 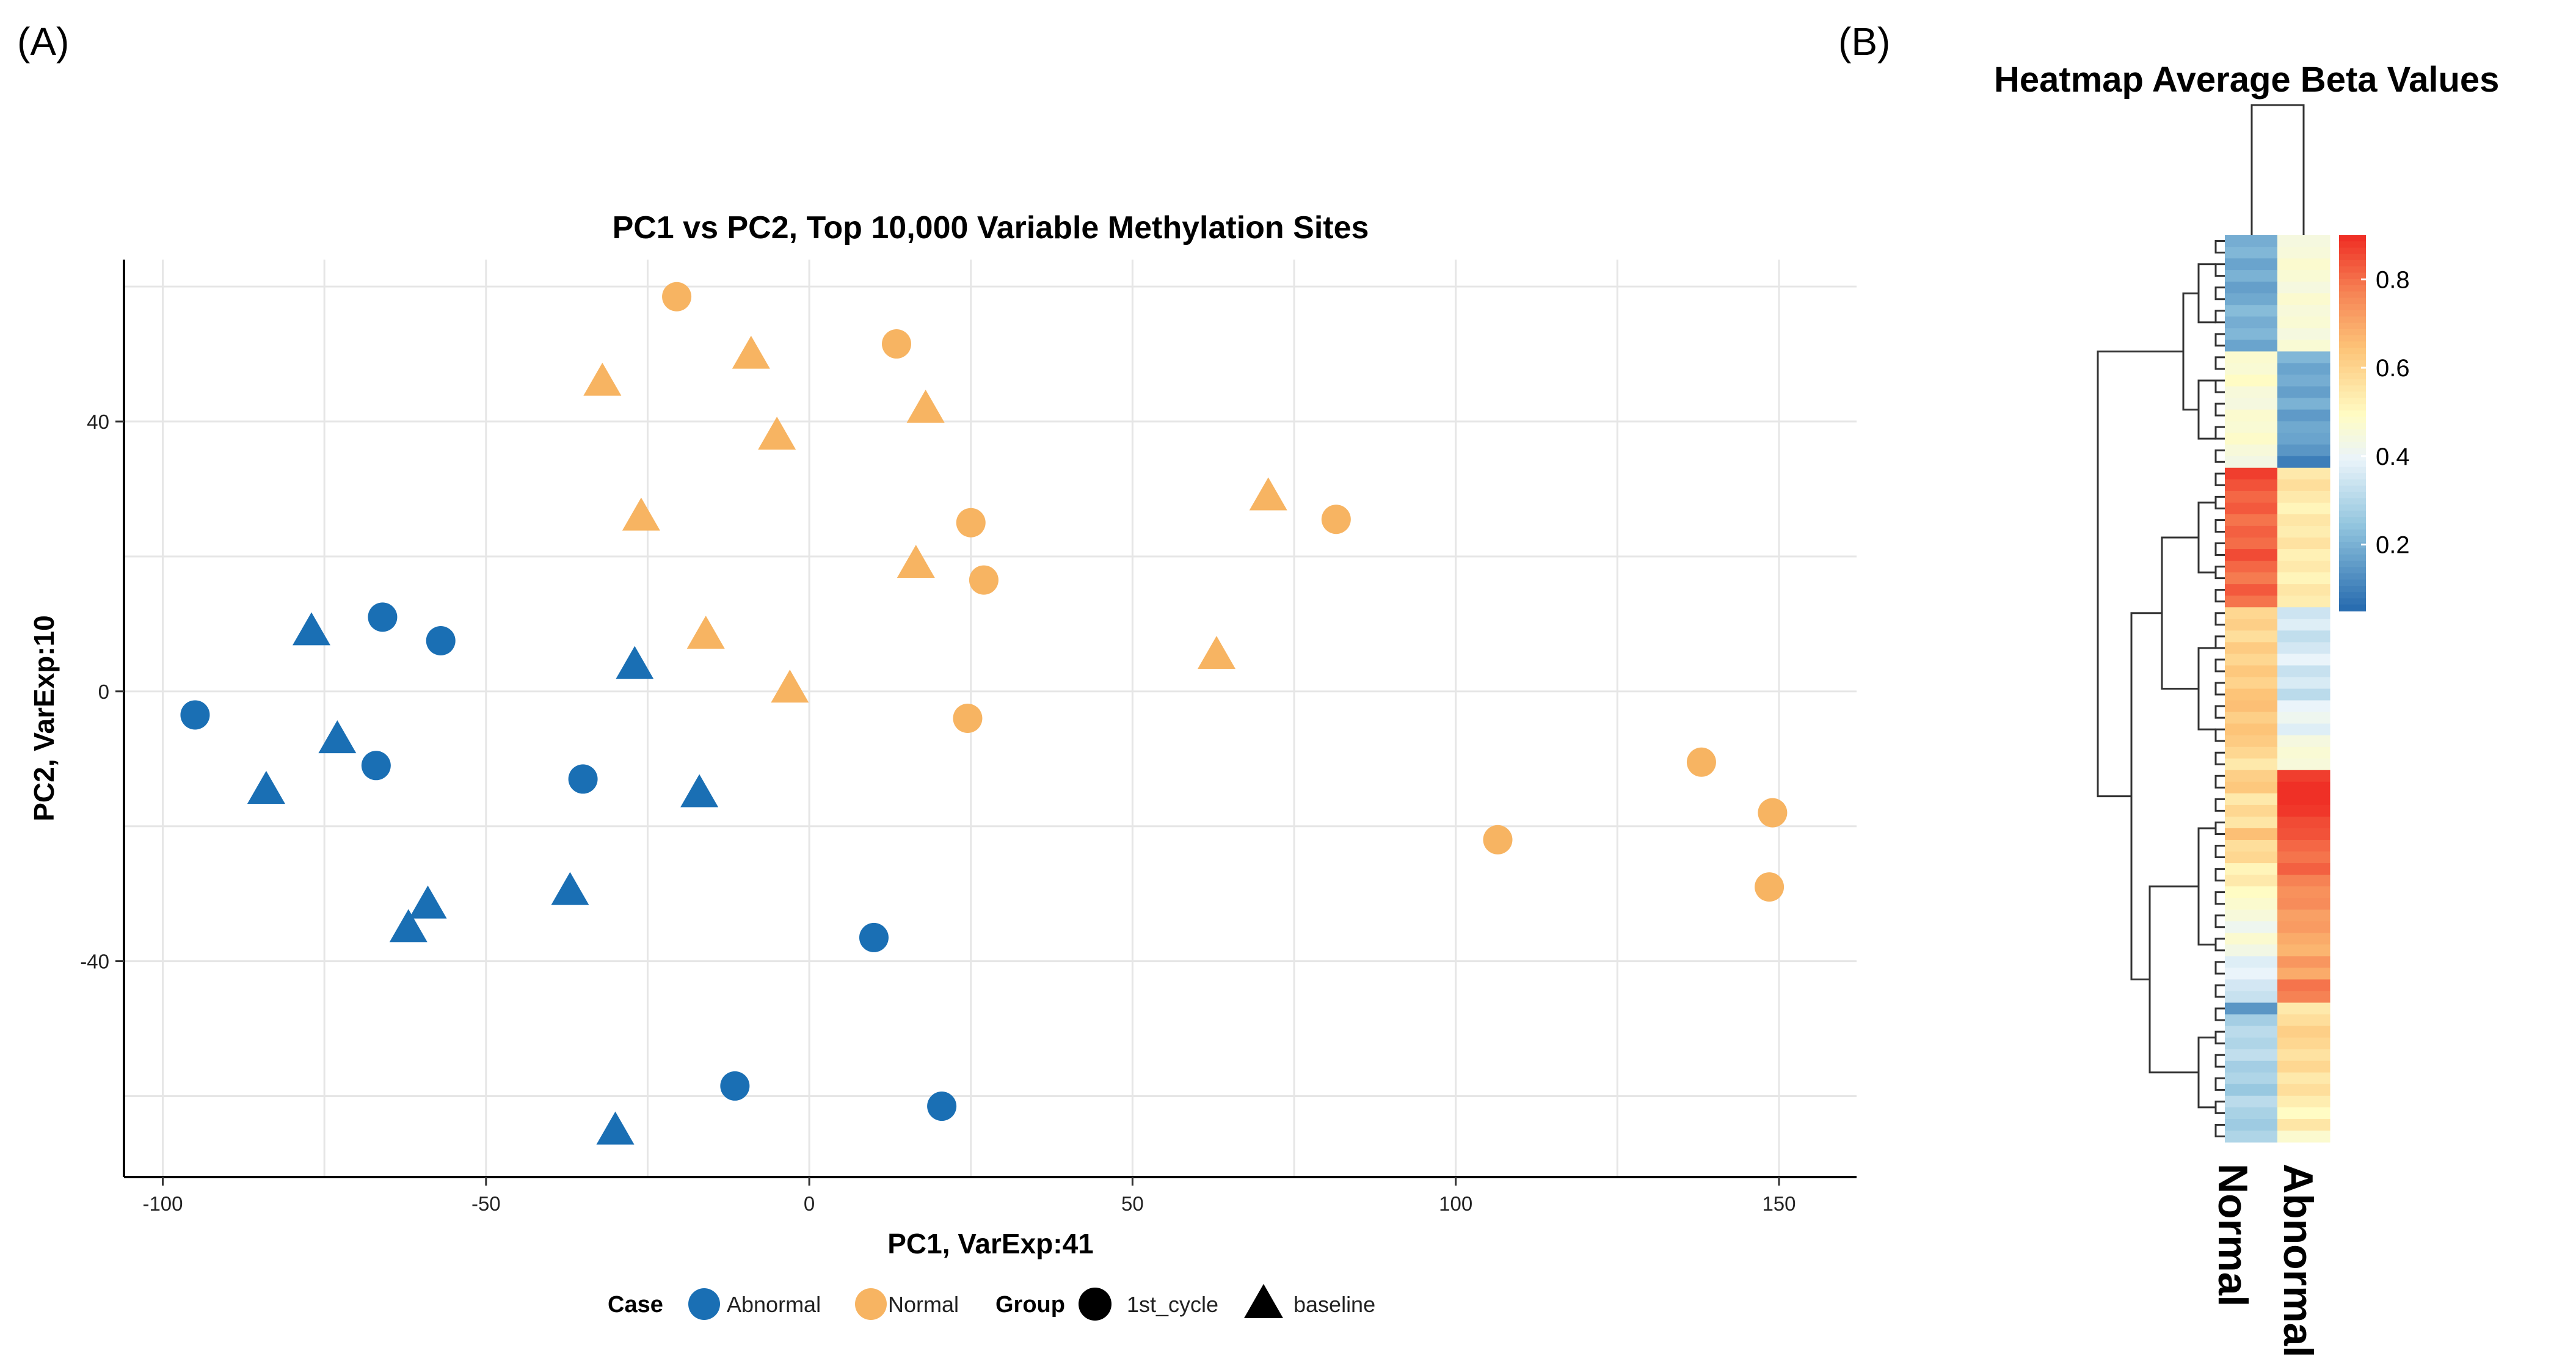 I want to click on y-axis-title: PC2, VarExp:10, so click(x=44, y=718).